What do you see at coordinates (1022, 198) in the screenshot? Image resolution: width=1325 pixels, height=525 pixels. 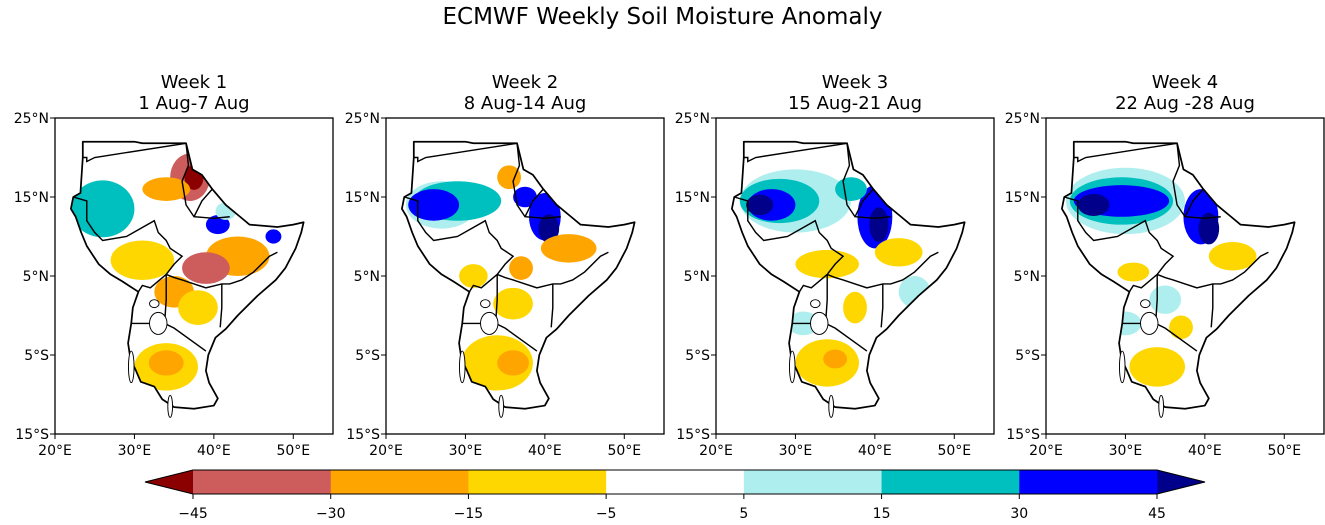 I see `y-tick-label: 15°N` at bounding box center [1022, 198].